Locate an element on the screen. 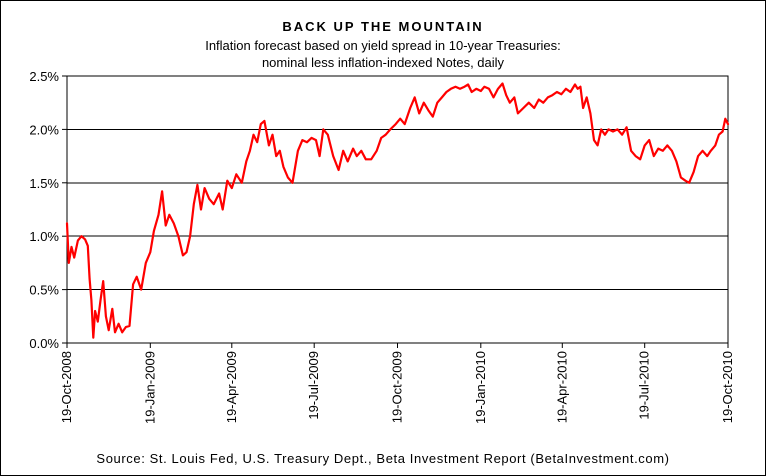  y-axis-tick-labels: 0.0% 0.5% 1.0% 1.5% 2.0% 2.5% is located at coordinates (44, 210).